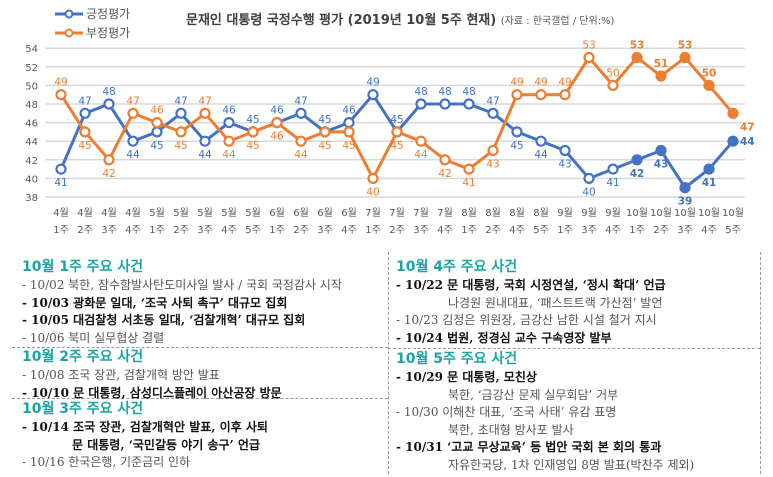  I want to click on x-tick-label-month: 6월, so click(349, 213).